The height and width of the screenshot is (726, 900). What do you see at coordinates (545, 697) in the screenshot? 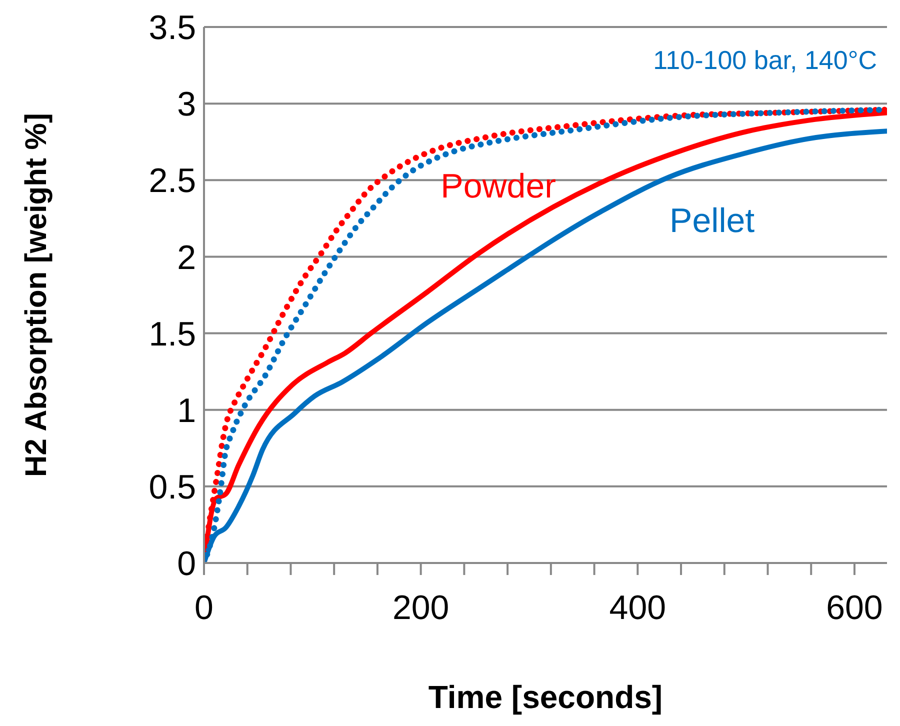
I see `x-axis-title: Time [seconds]` at bounding box center [545, 697].